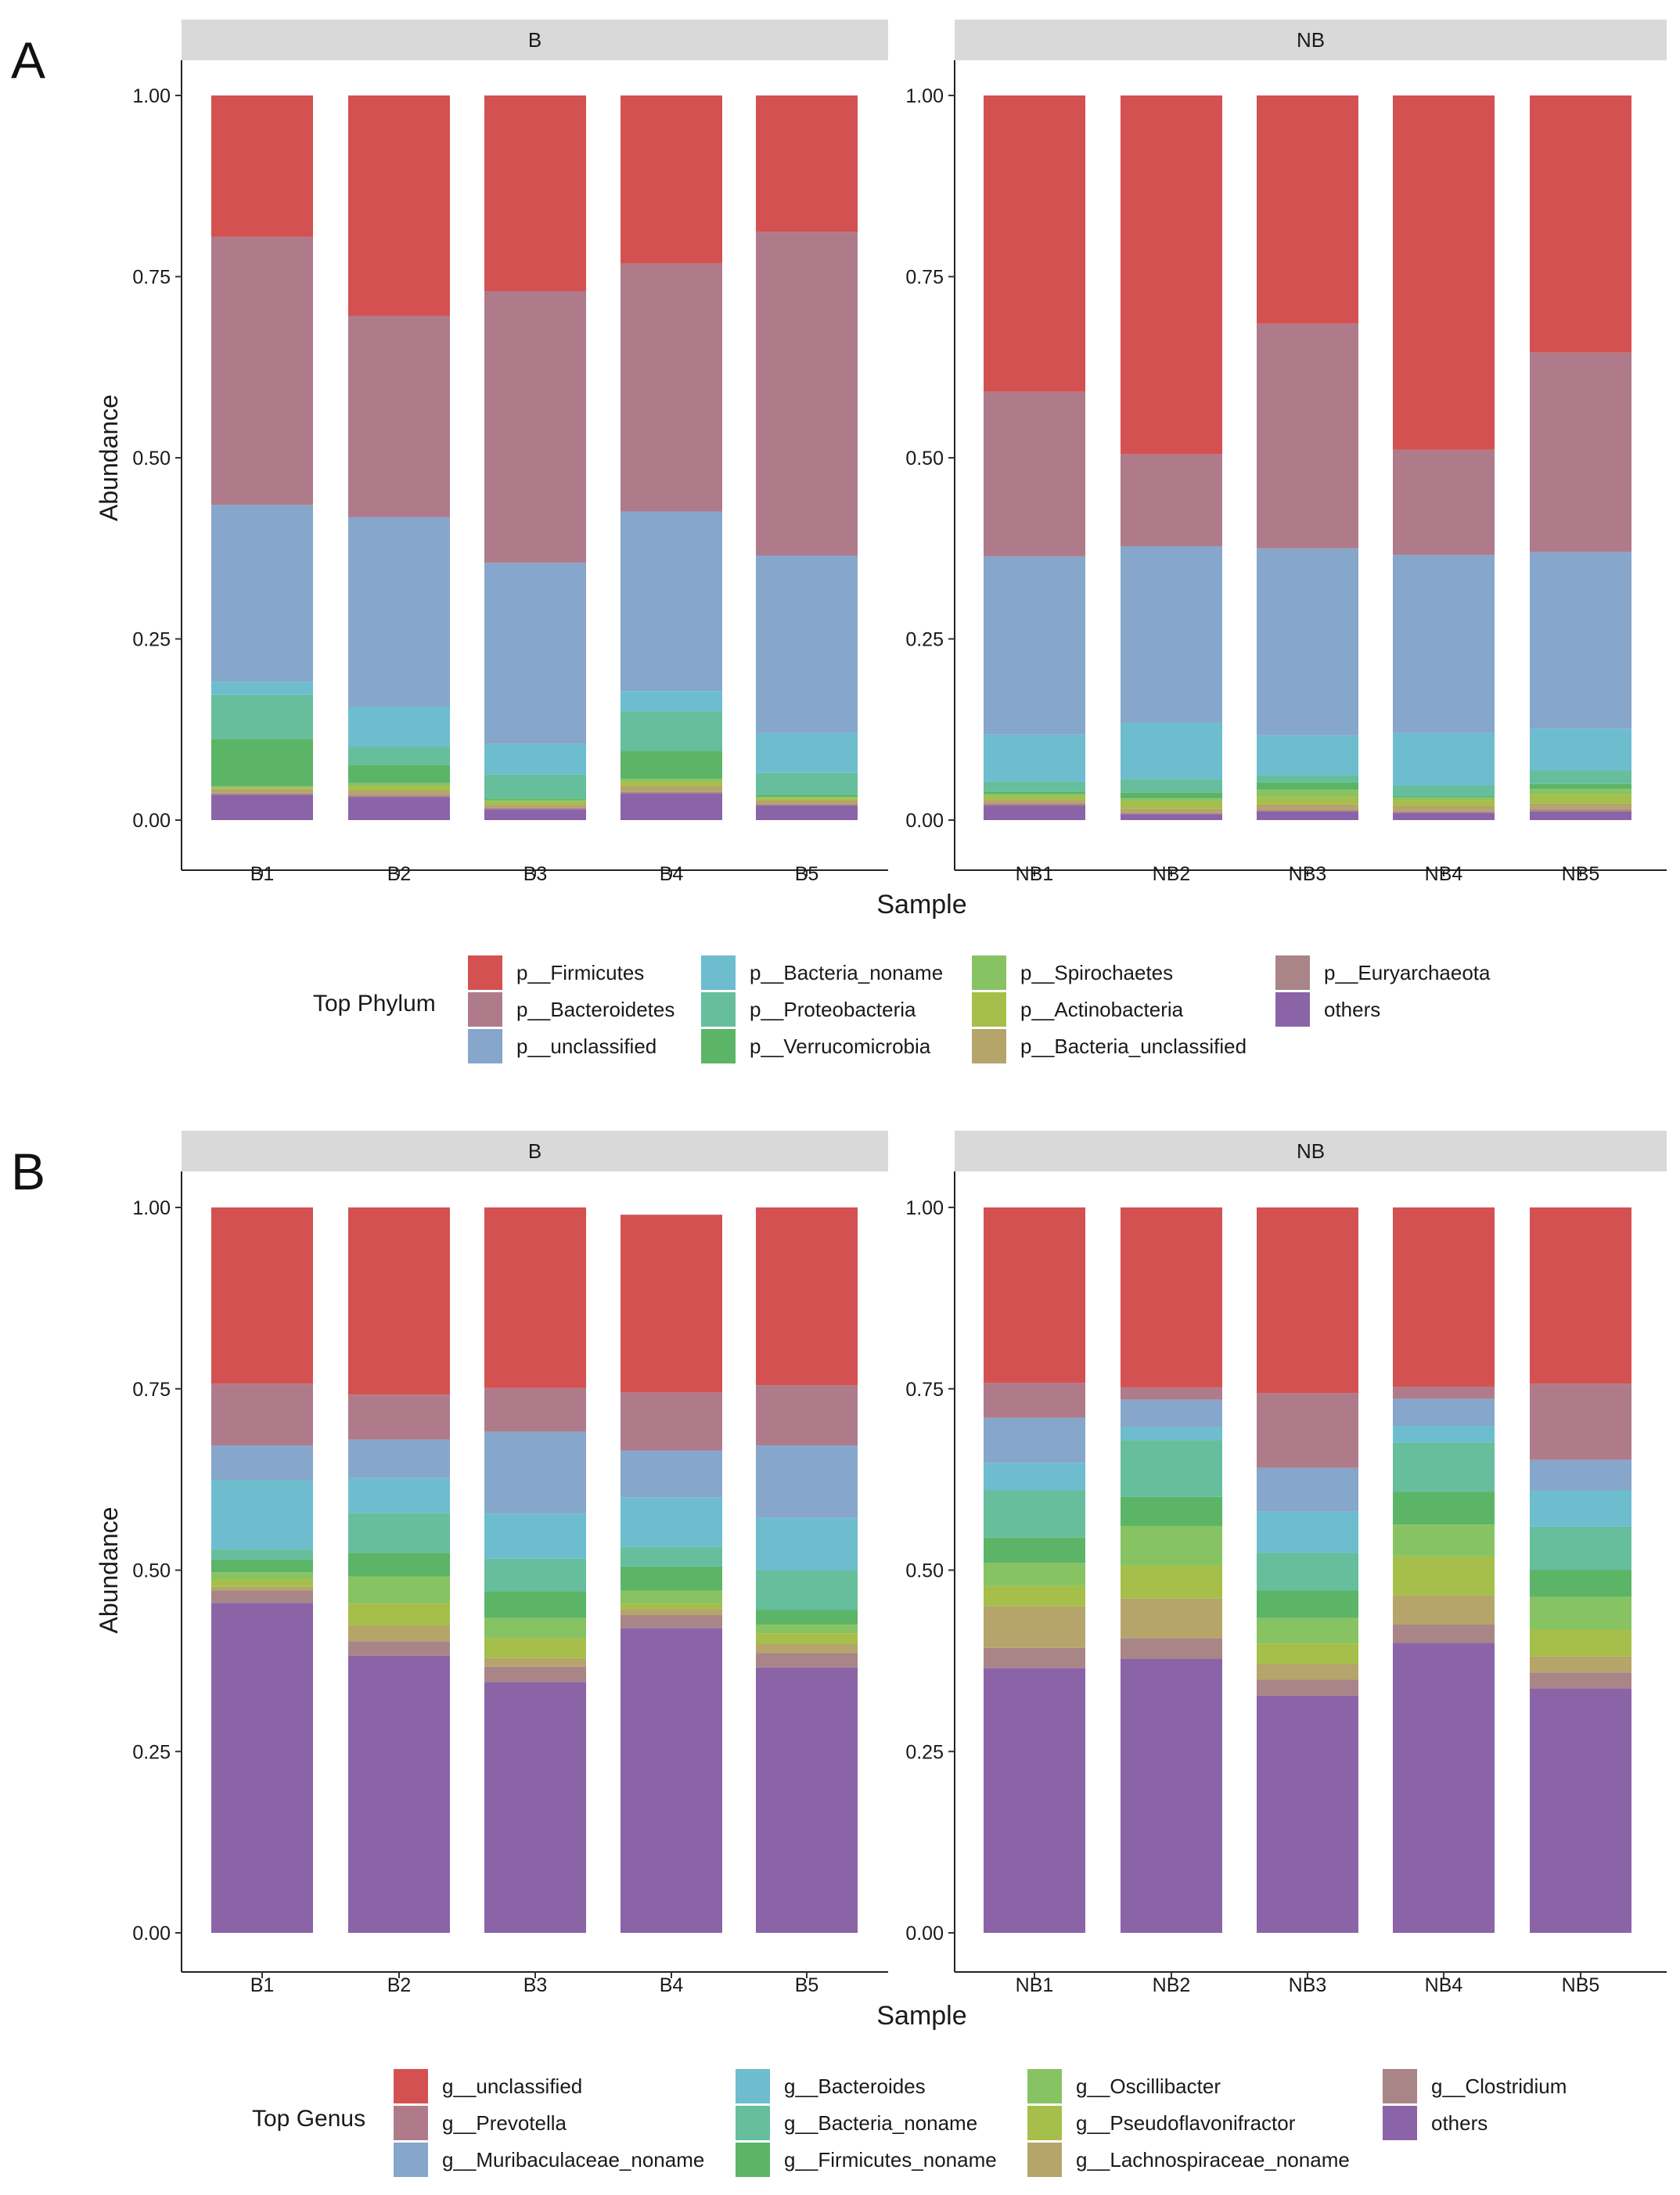 The height and width of the screenshot is (2195, 1680). What do you see at coordinates (109, 457) in the screenshot?
I see `y-axis-title: Abundance` at bounding box center [109, 457].